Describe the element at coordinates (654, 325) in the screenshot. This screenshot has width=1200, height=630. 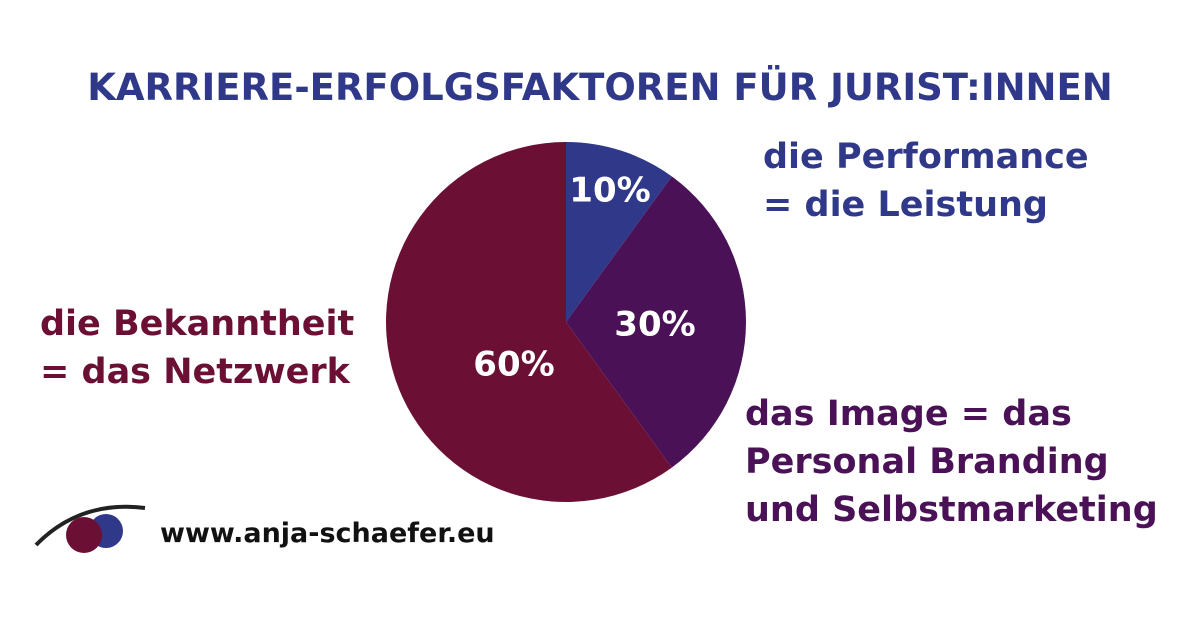
I see `value-label: 30%` at that location.